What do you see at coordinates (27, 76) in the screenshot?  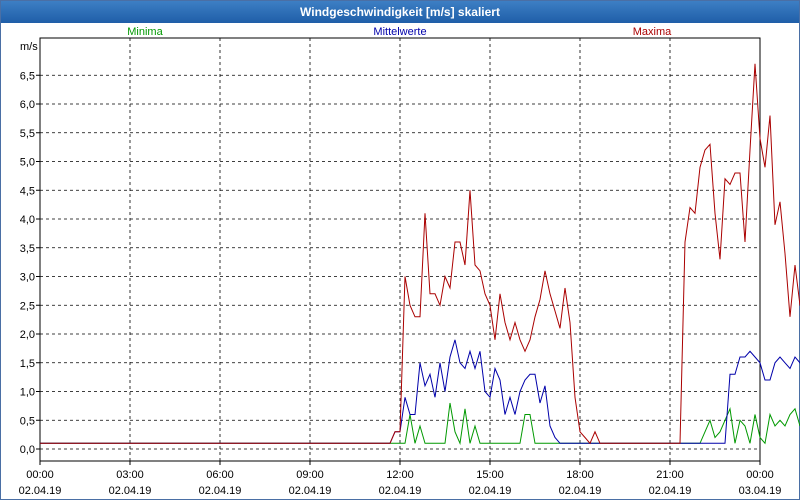 I see `y-tick-label: 6,5` at bounding box center [27, 76].